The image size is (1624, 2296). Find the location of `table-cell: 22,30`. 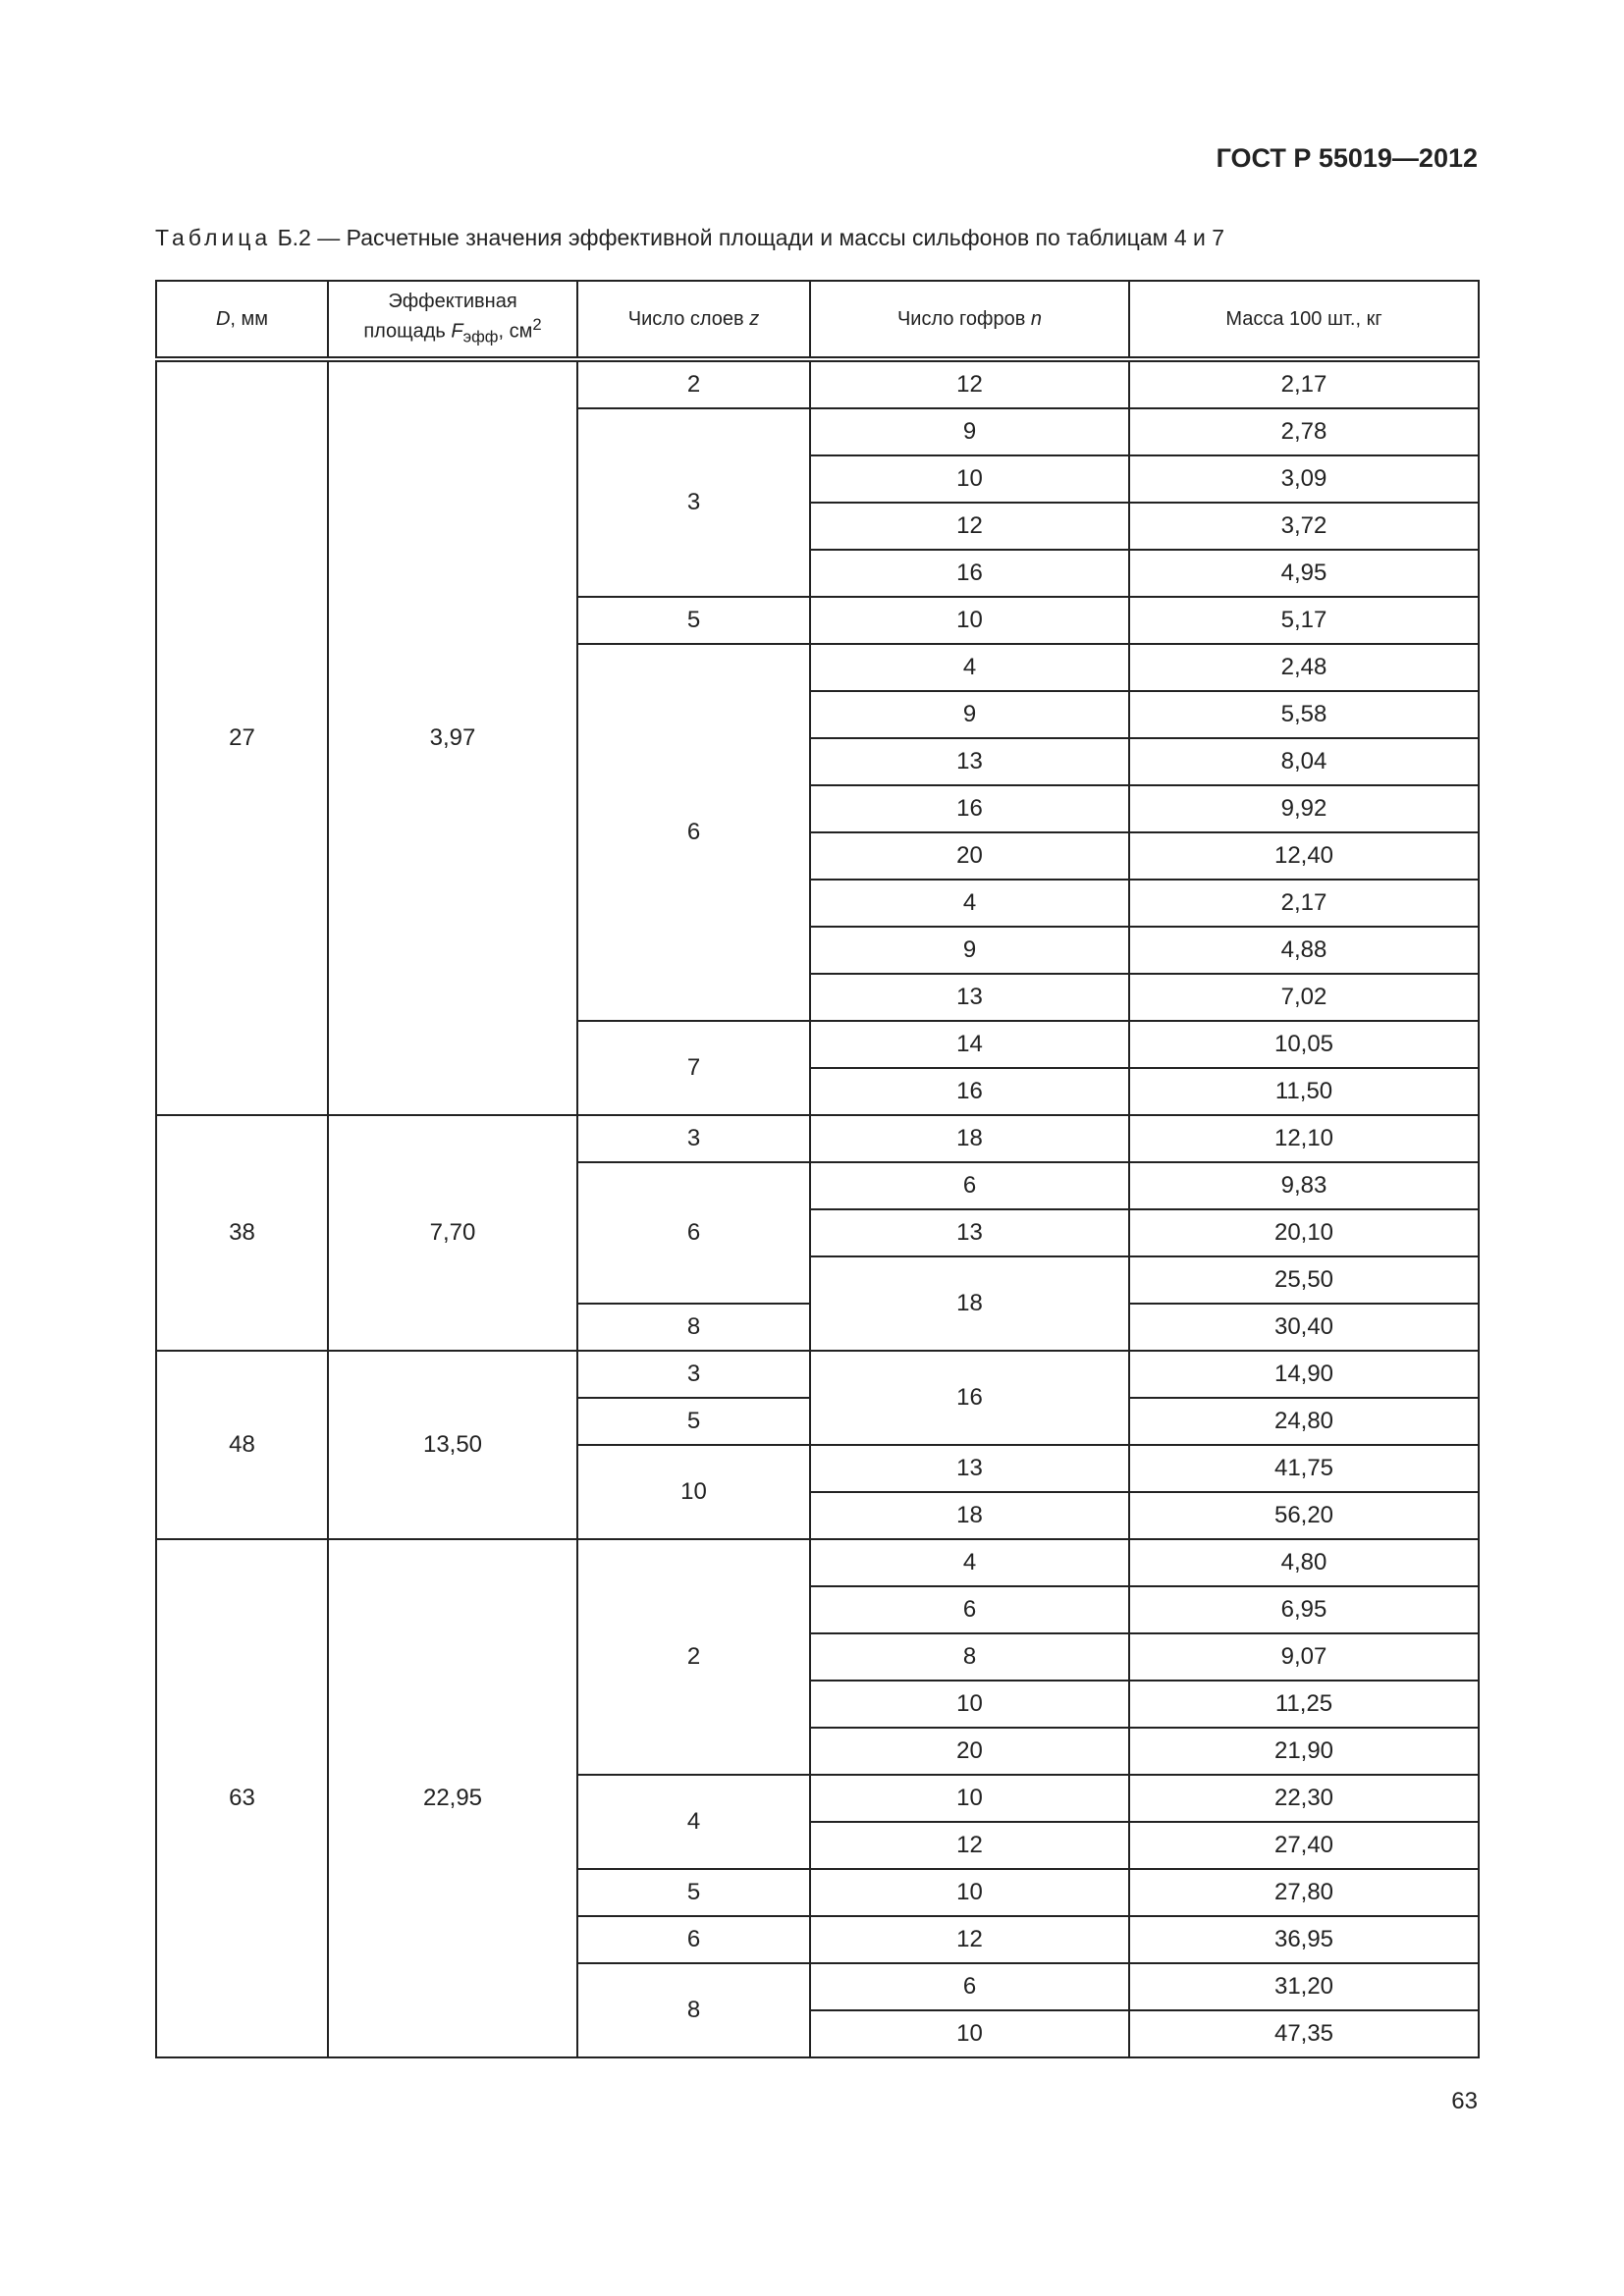

table-cell: 22,30 is located at coordinates (1304, 1799).